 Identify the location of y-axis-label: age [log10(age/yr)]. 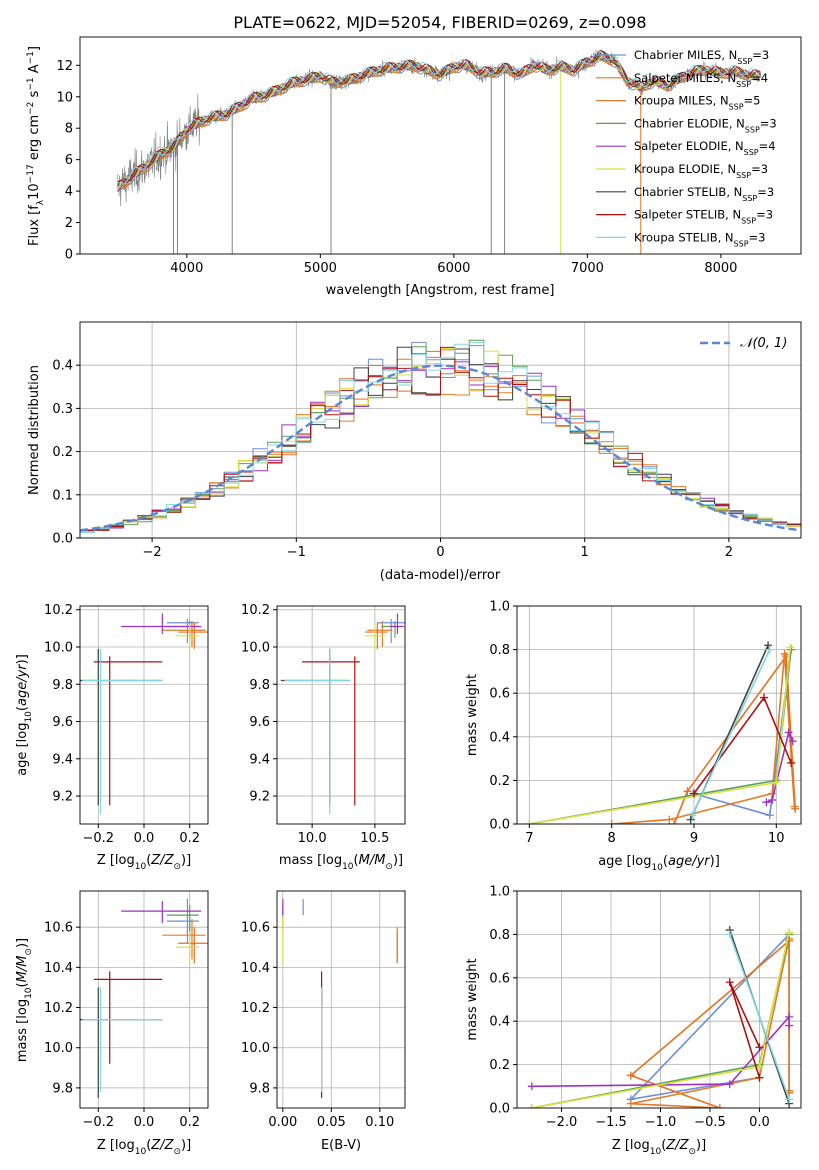
(24, 715).